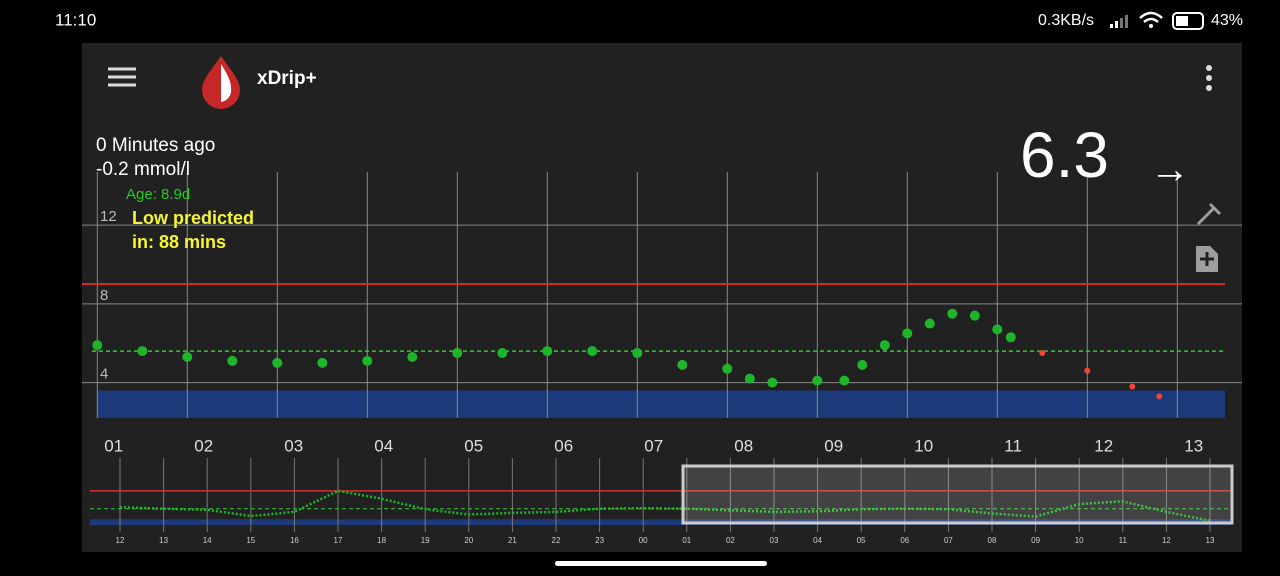 The height and width of the screenshot is (576, 1280). What do you see at coordinates (1209, 214) in the screenshot?
I see `calibrate-button` at bounding box center [1209, 214].